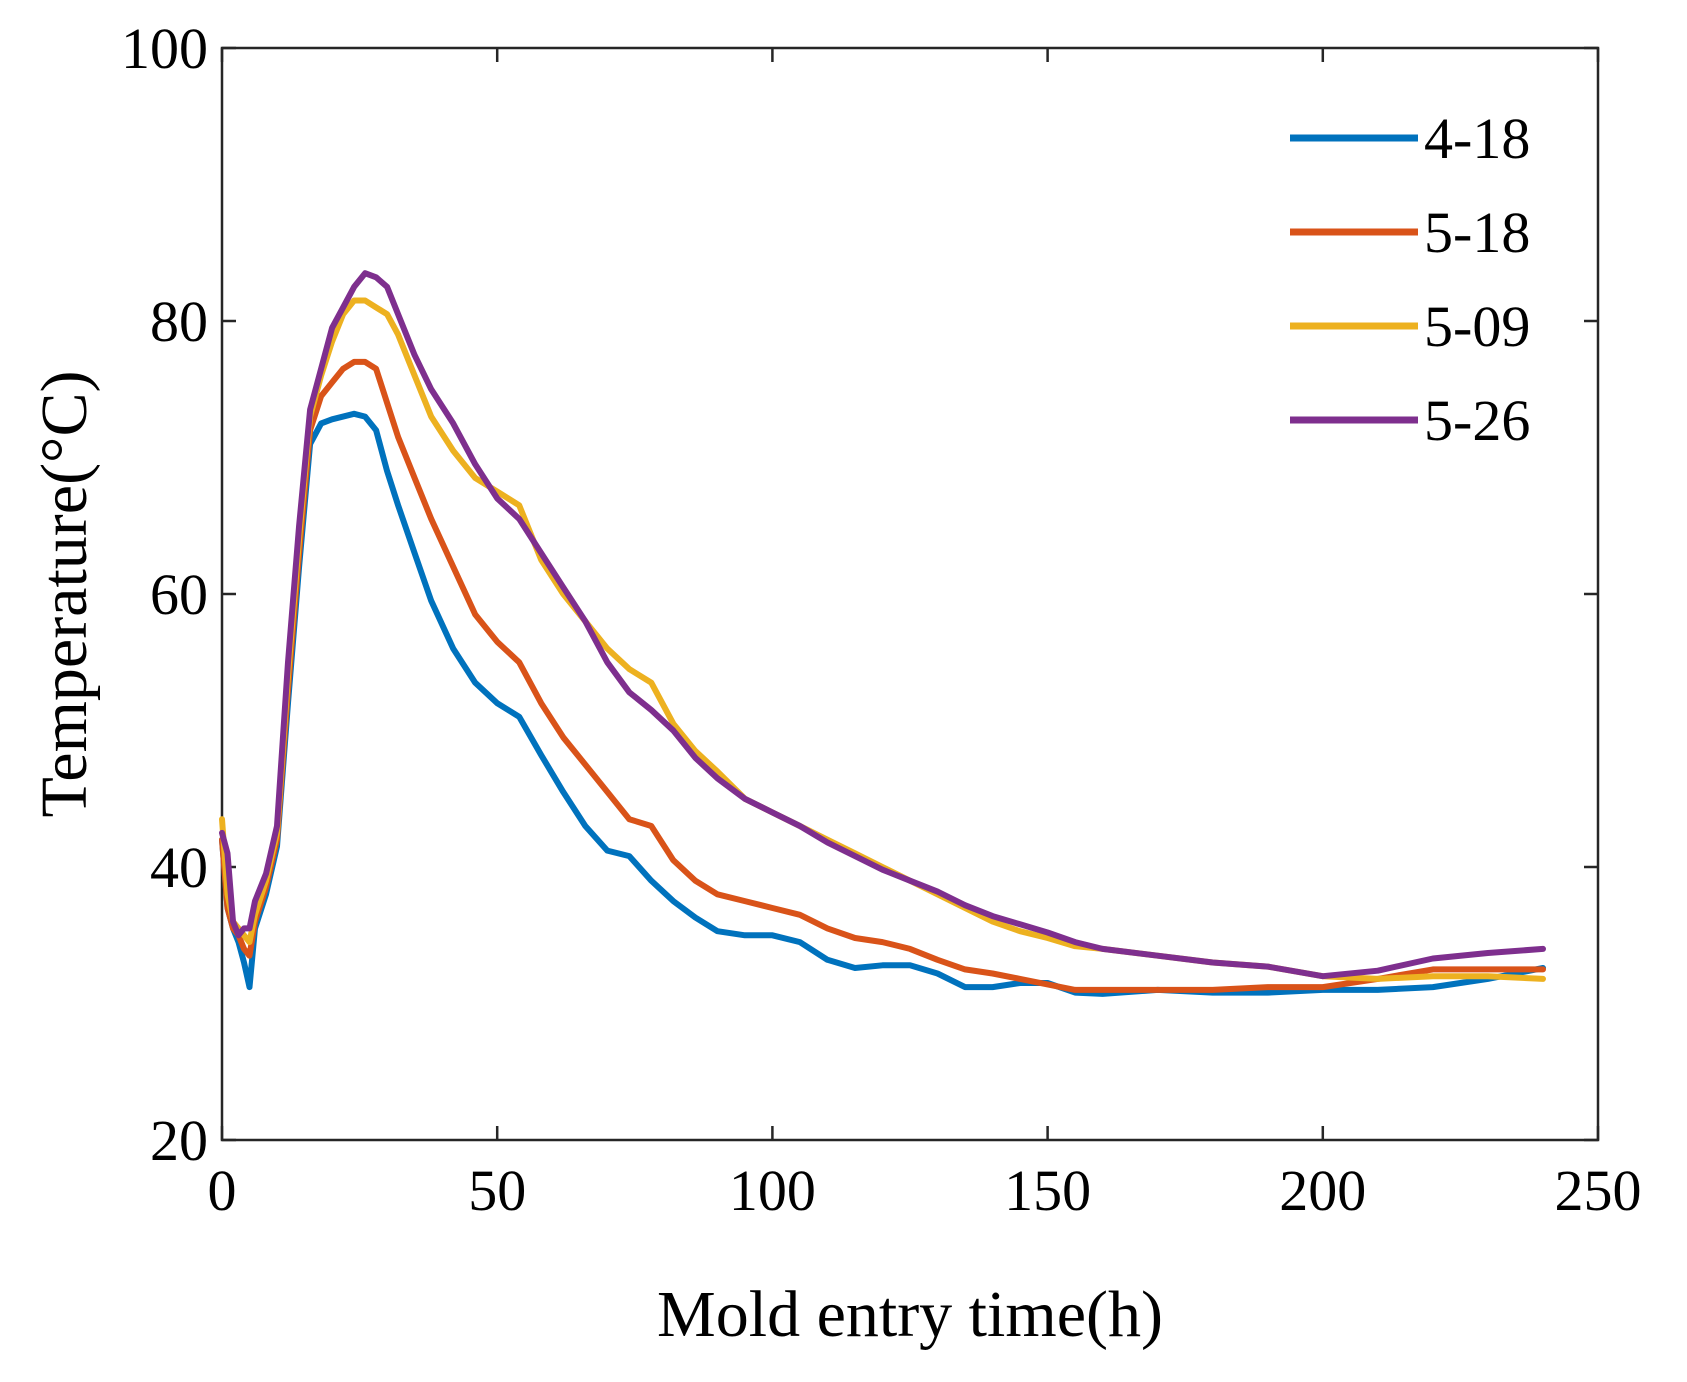 The width and height of the screenshot is (1687, 1382). What do you see at coordinates (164, 48) in the screenshot?
I see `y-tick-label: 100` at bounding box center [164, 48].